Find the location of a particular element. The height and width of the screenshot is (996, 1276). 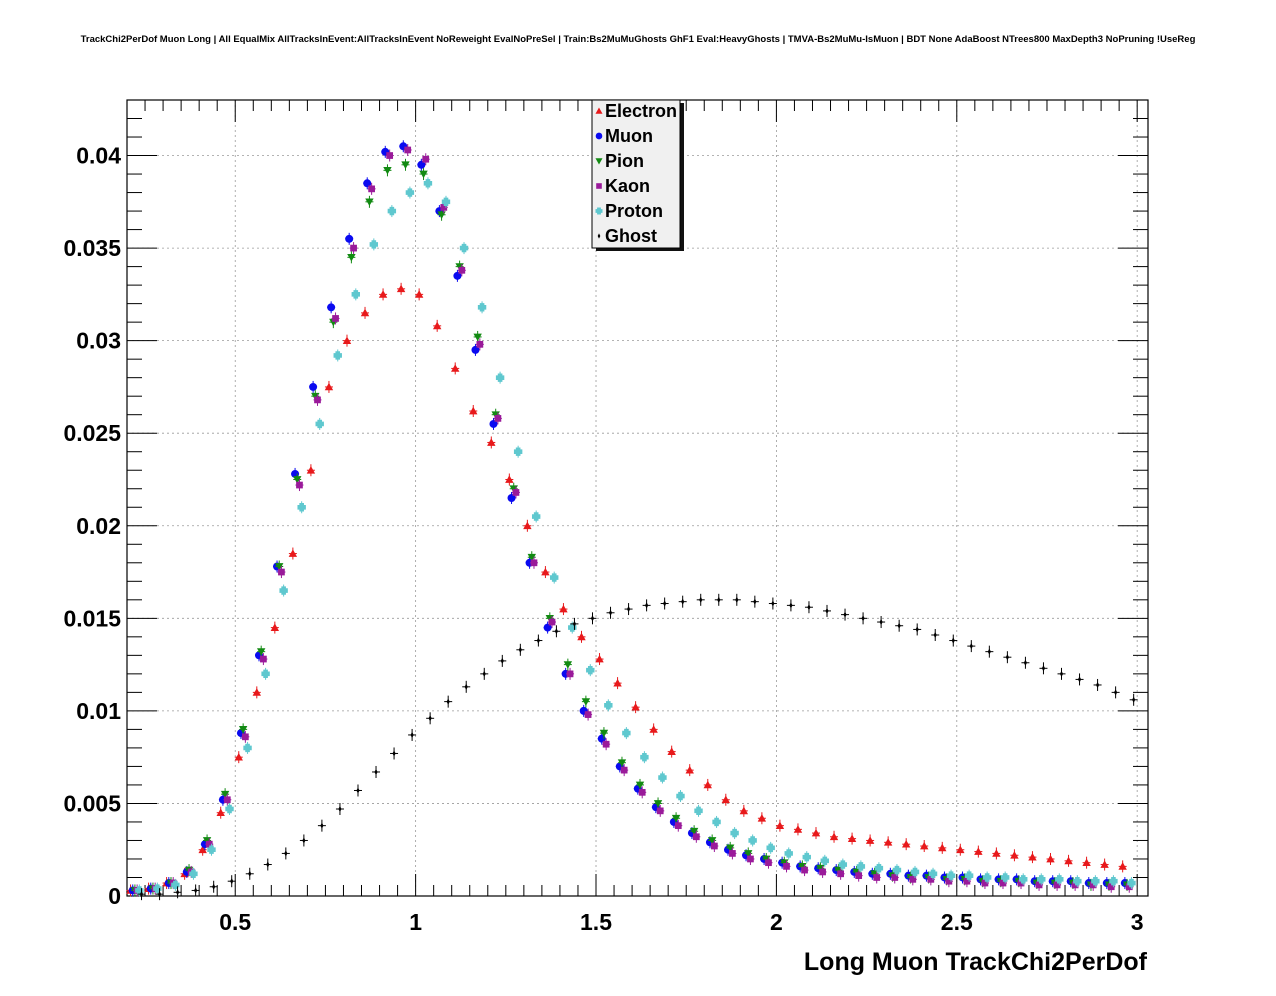

x-tick-label: 0.5 is located at coordinates (235, 922).